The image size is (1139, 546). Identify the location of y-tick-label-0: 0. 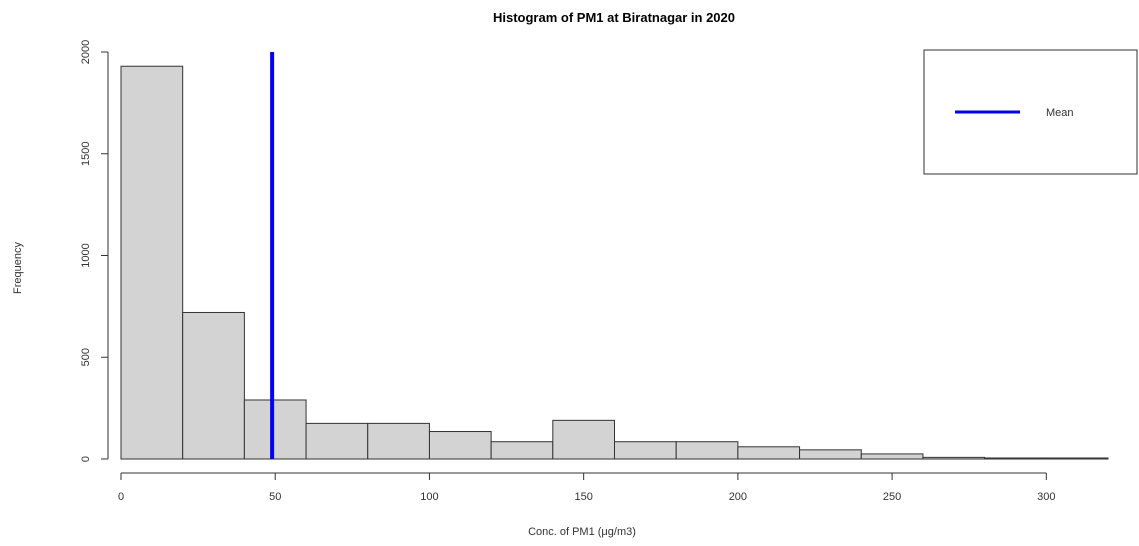
(86, 459).